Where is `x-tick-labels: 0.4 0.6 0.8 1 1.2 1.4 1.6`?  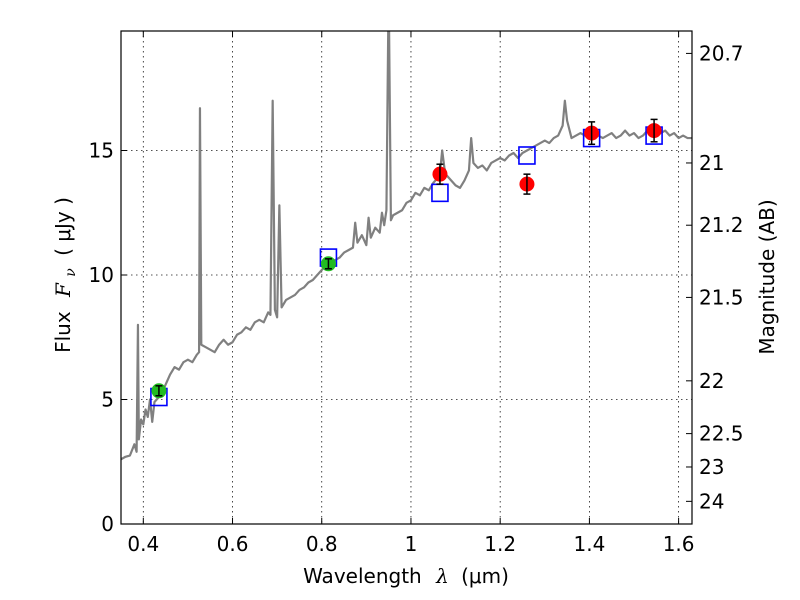
x-tick-labels: 0.4 0.6 0.8 1 1.2 1.4 1.6 is located at coordinates (410, 544).